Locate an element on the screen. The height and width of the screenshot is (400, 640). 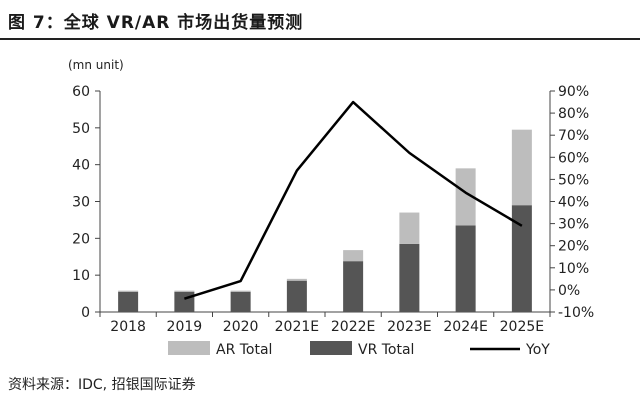
right-tick-label: -10% is located at coordinates (576, 313).